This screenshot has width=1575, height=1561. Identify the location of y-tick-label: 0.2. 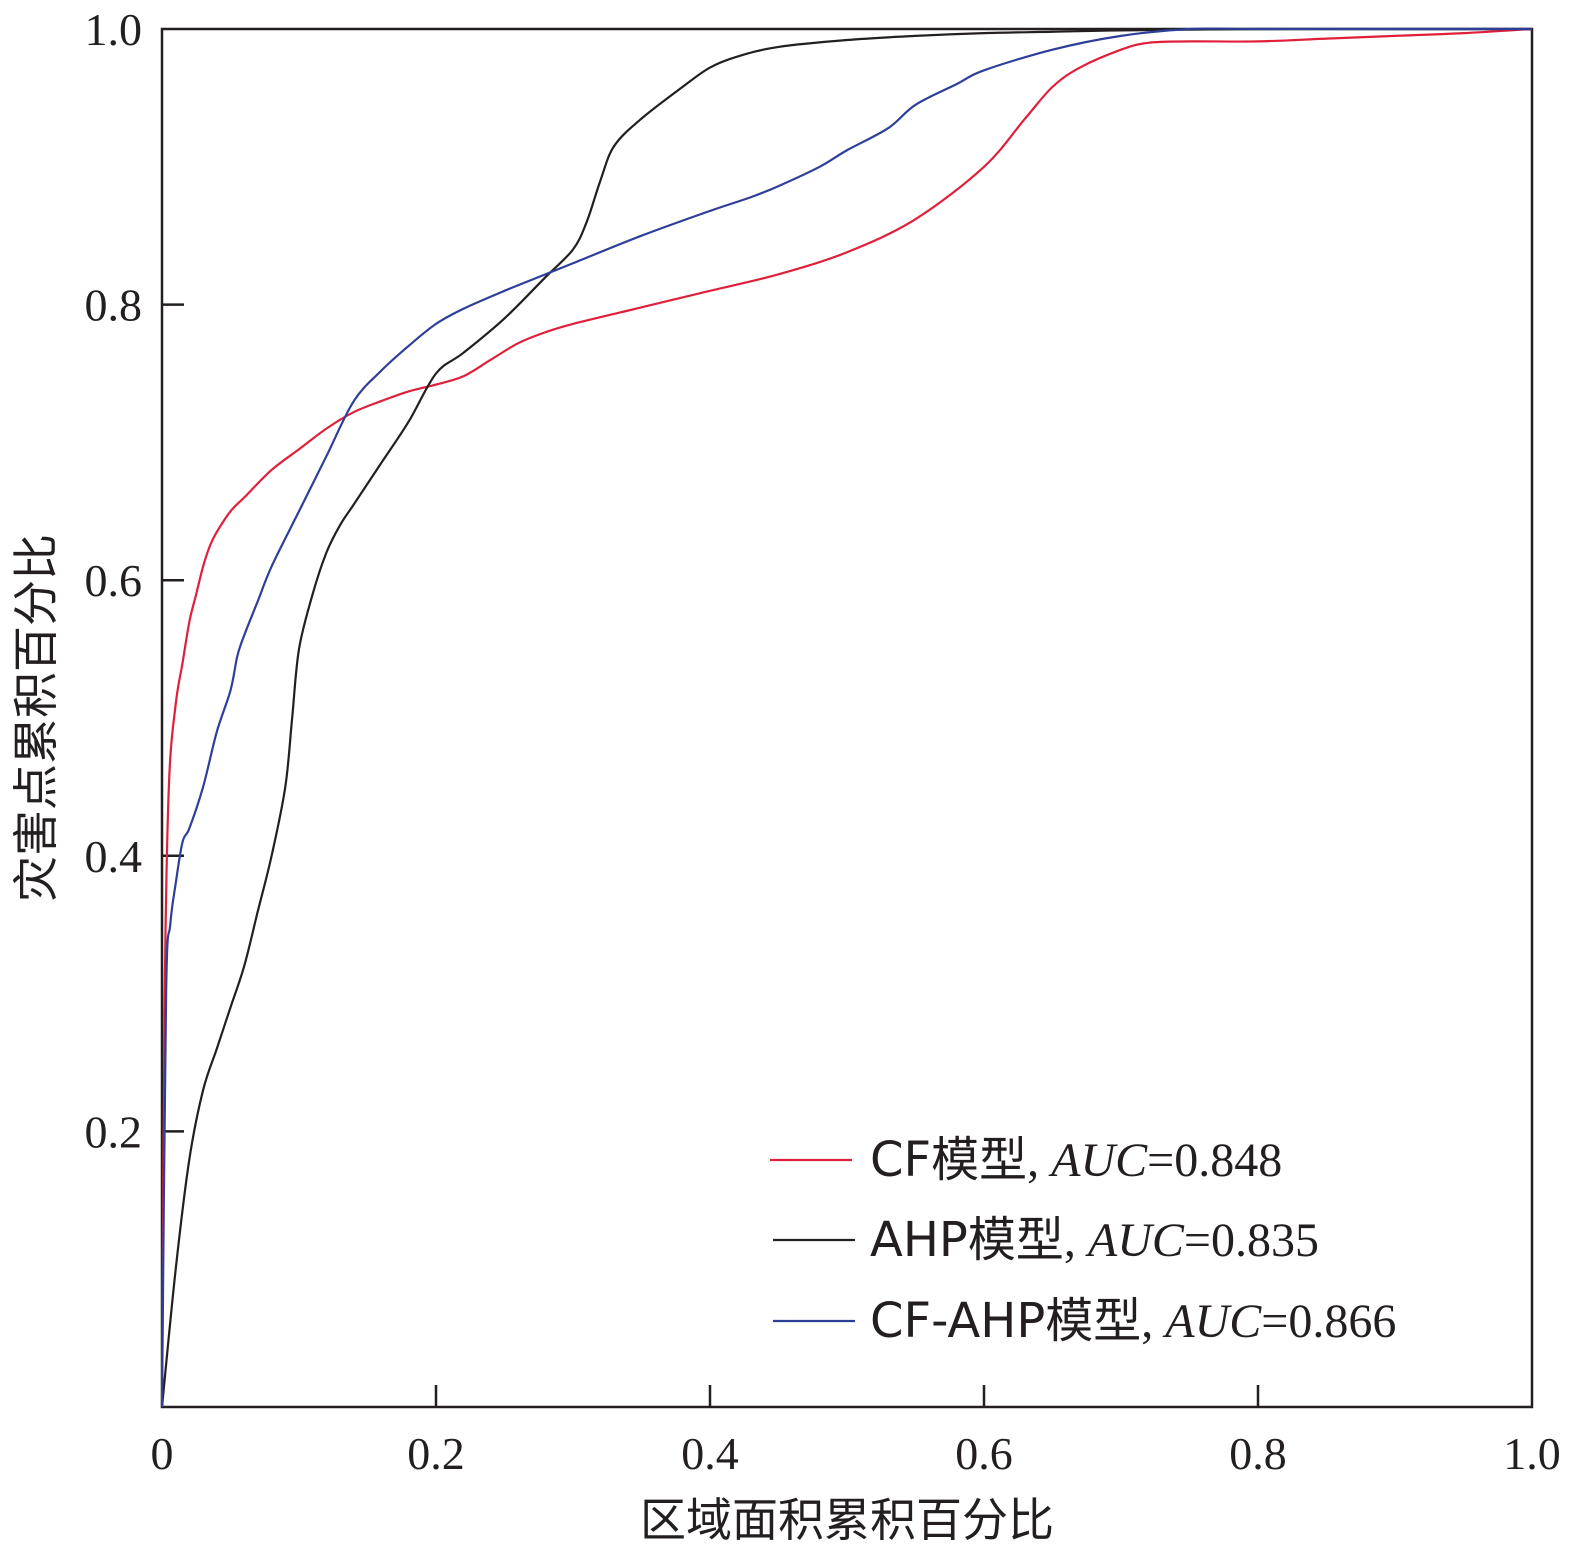
(114, 1131).